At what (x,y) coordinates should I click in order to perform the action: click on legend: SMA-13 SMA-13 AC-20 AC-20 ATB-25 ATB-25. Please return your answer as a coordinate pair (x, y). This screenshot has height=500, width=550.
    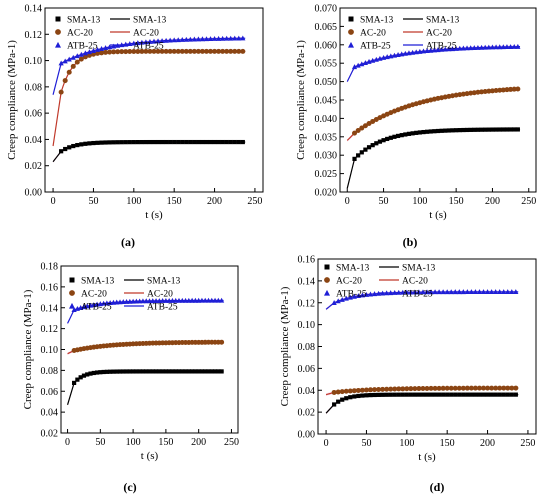
    Looking at the image, I should click on (125, 295).